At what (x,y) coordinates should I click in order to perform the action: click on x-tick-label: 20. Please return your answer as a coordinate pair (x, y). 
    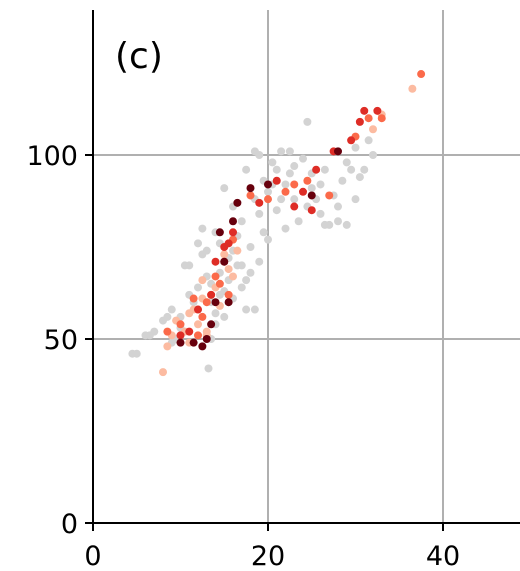
    Looking at the image, I should click on (268, 556).